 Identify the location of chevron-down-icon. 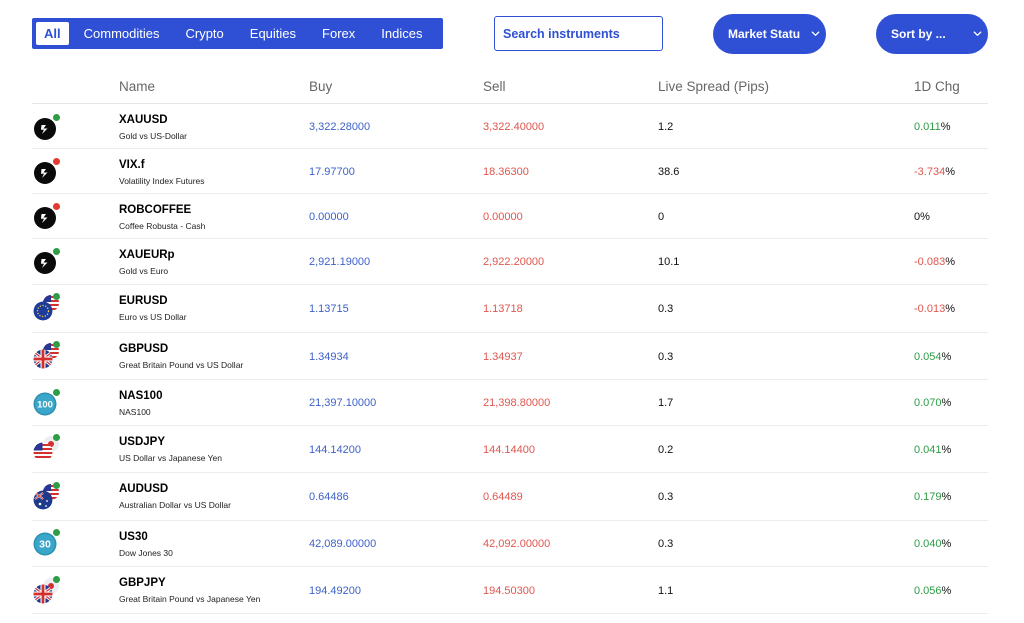
(815, 33).